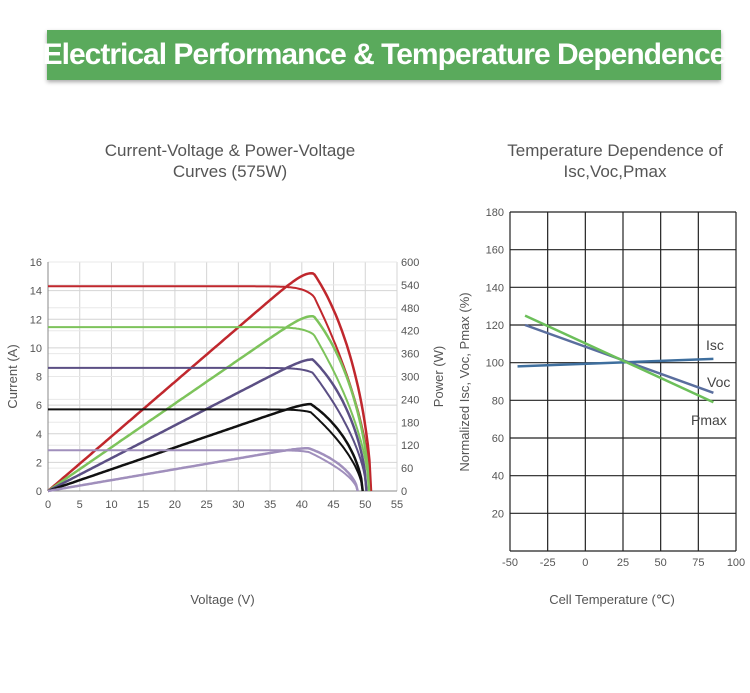 The image size is (750, 693). What do you see at coordinates (238, 505) in the screenshot?
I see `iv-x-tick-label: 30` at bounding box center [238, 505].